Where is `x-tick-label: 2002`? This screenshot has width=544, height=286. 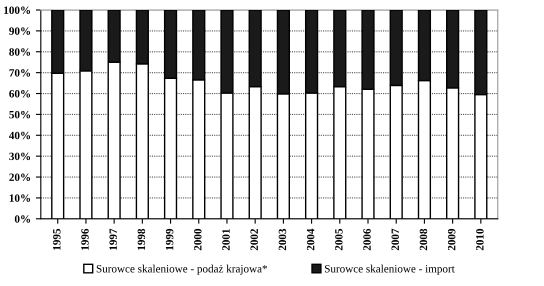
x-tick-label: 2002 is located at coordinates (254, 239).